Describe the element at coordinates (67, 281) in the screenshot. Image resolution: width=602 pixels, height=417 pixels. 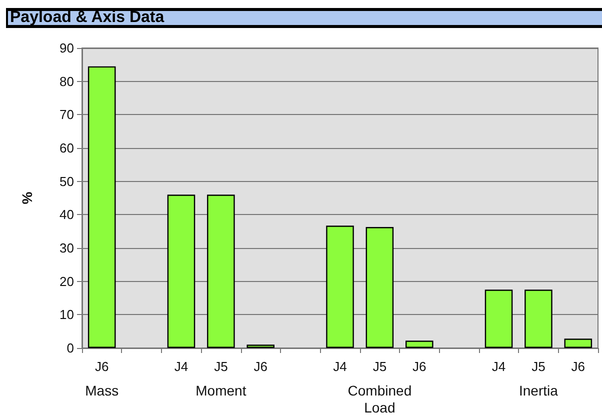
I see `y-tick-label: 20` at that location.